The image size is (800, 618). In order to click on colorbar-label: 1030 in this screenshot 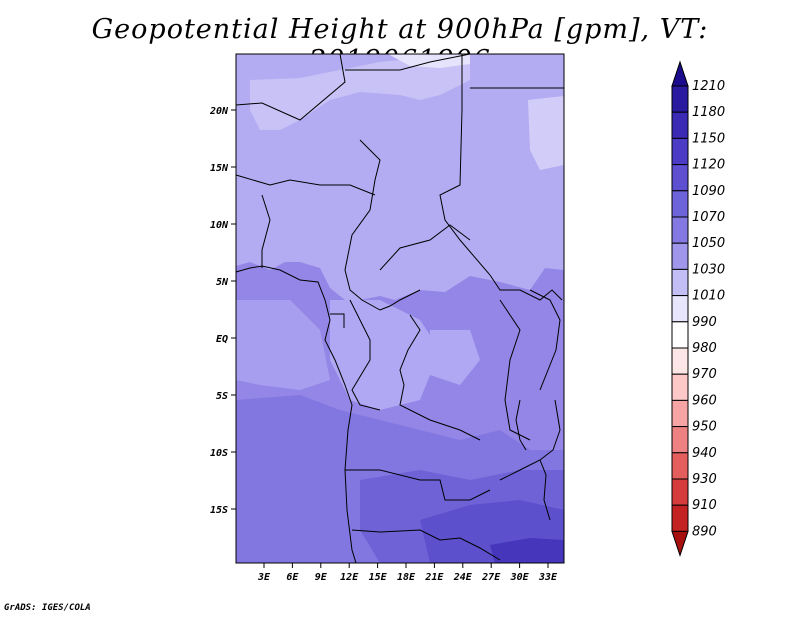, I will do `click(708, 269)`.